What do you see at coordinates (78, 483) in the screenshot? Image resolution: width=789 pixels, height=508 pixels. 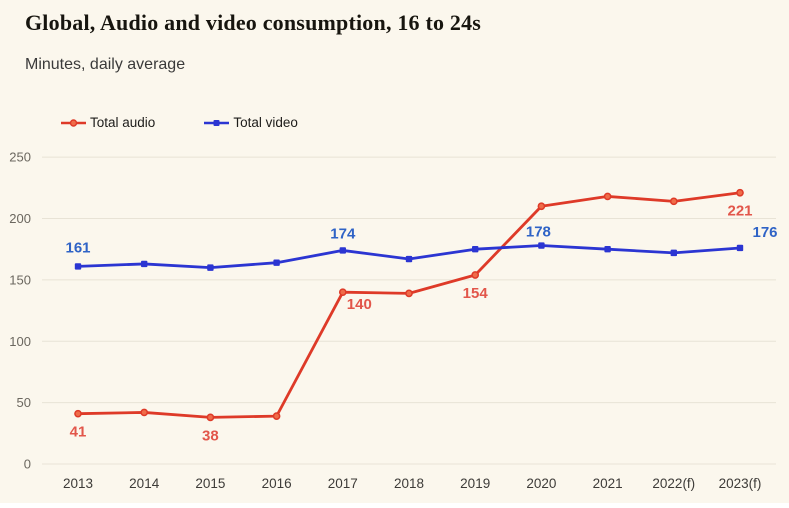 I see `x-tick-label-2013: 2013` at bounding box center [78, 483].